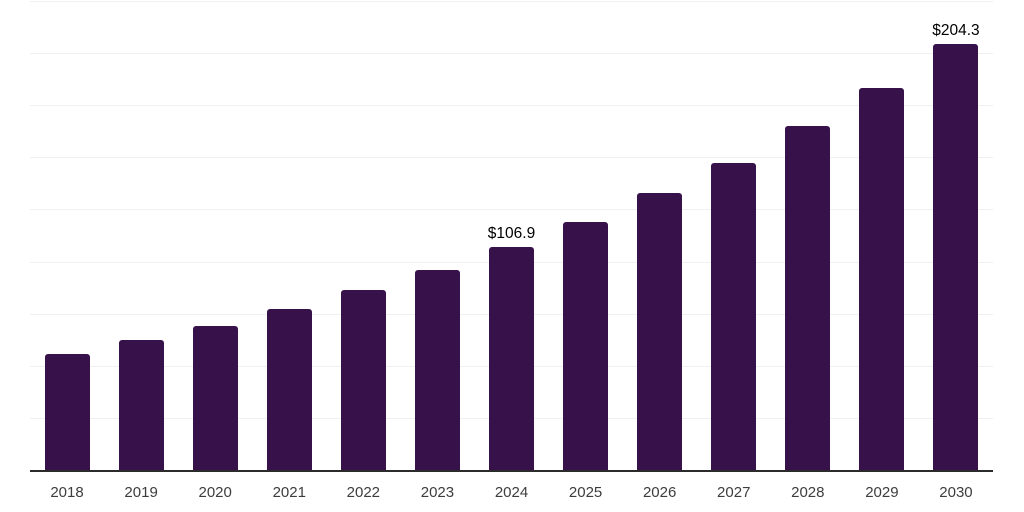 The height and width of the screenshot is (512, 1024). I want to click on x-tick-2018: 2018, so click(67, 492).